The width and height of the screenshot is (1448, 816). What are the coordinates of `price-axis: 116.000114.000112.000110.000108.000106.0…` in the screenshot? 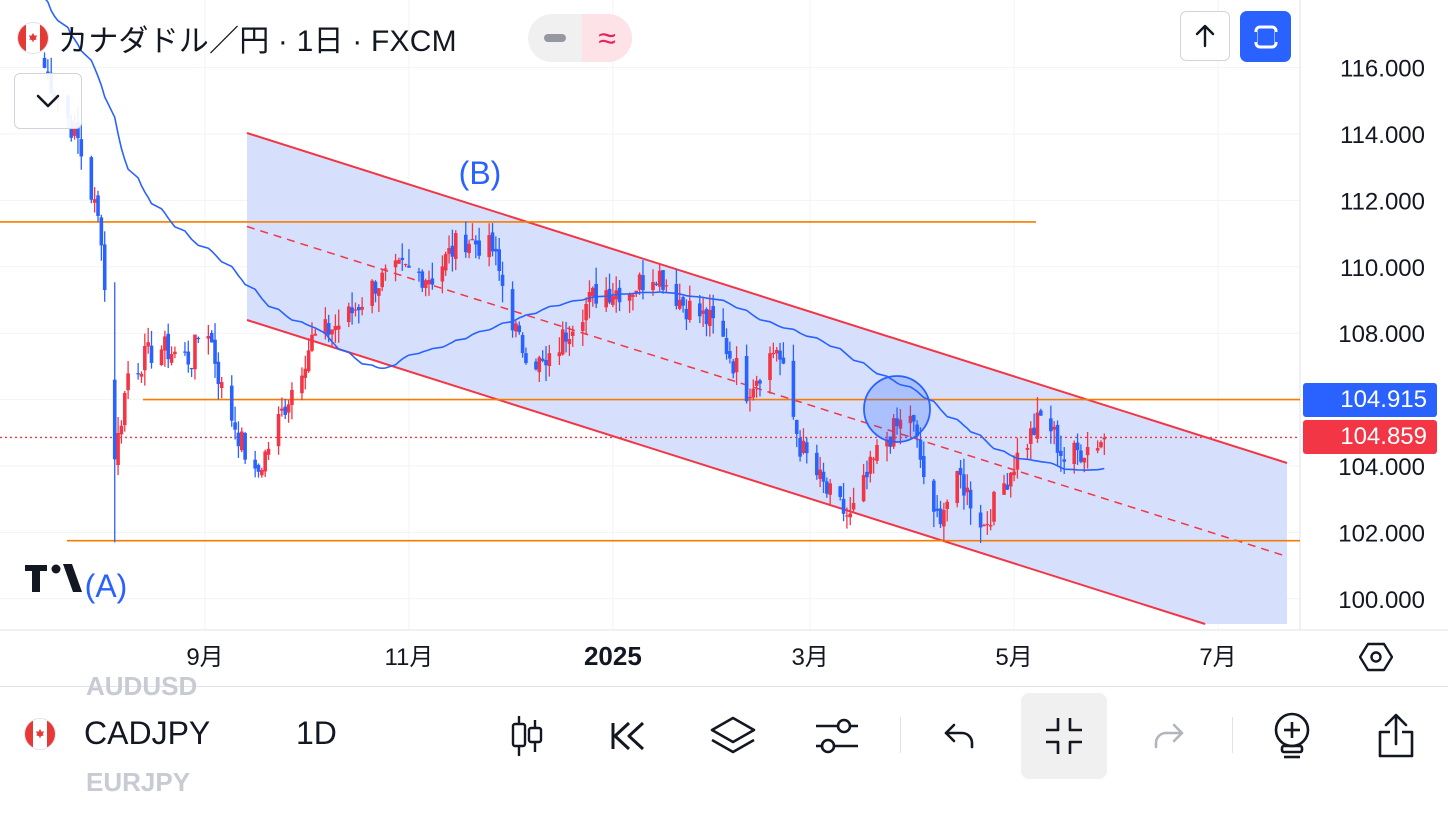 It's located at (1381, 335).